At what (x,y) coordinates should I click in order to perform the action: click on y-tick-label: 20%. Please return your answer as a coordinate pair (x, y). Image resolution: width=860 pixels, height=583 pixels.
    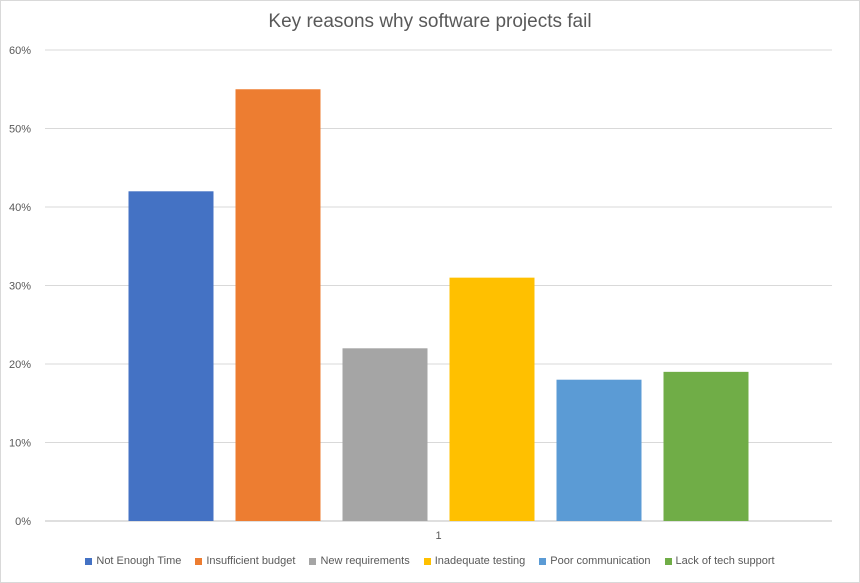
    Looking at the image, I should click on (20, 365).